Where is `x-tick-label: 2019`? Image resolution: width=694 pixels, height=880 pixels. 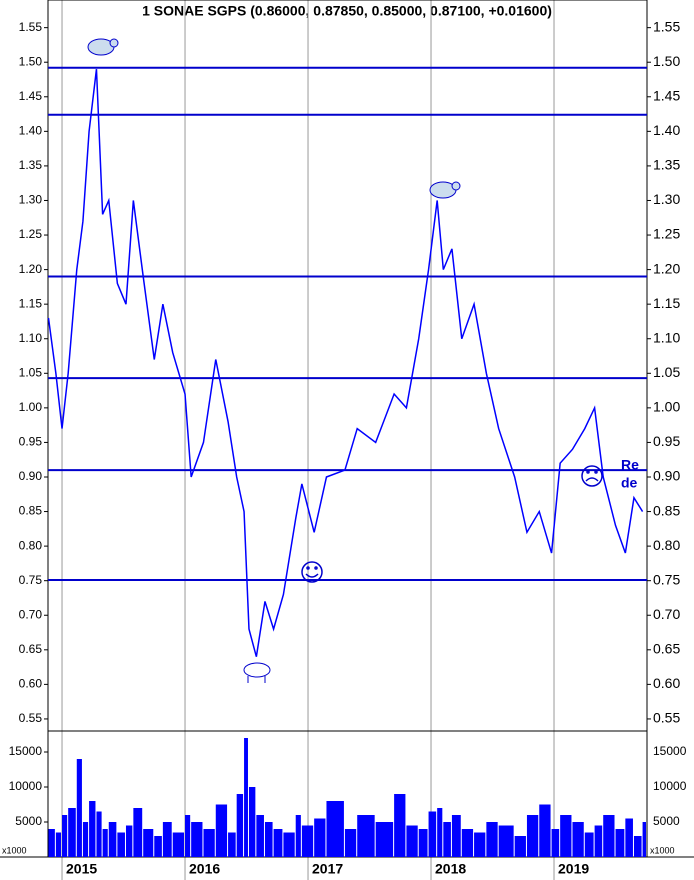
x-tick-label: 2019 is located at coordinates (573, 869).